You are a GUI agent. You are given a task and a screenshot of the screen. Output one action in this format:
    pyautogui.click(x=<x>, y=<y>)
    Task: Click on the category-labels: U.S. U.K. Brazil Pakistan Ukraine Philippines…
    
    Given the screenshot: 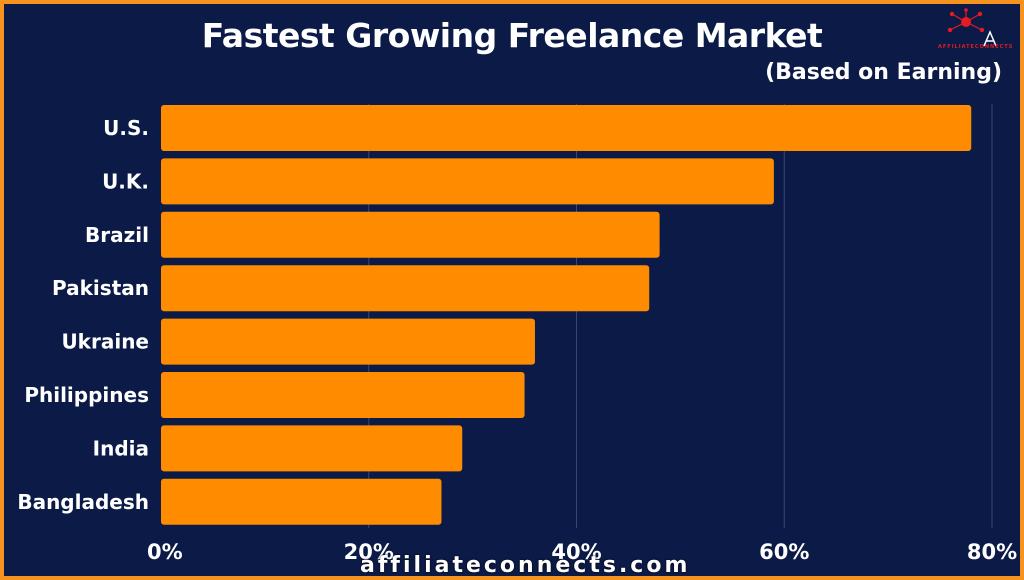 What is the action you would take?
    pyautogui.click(x=83, y=315)
    